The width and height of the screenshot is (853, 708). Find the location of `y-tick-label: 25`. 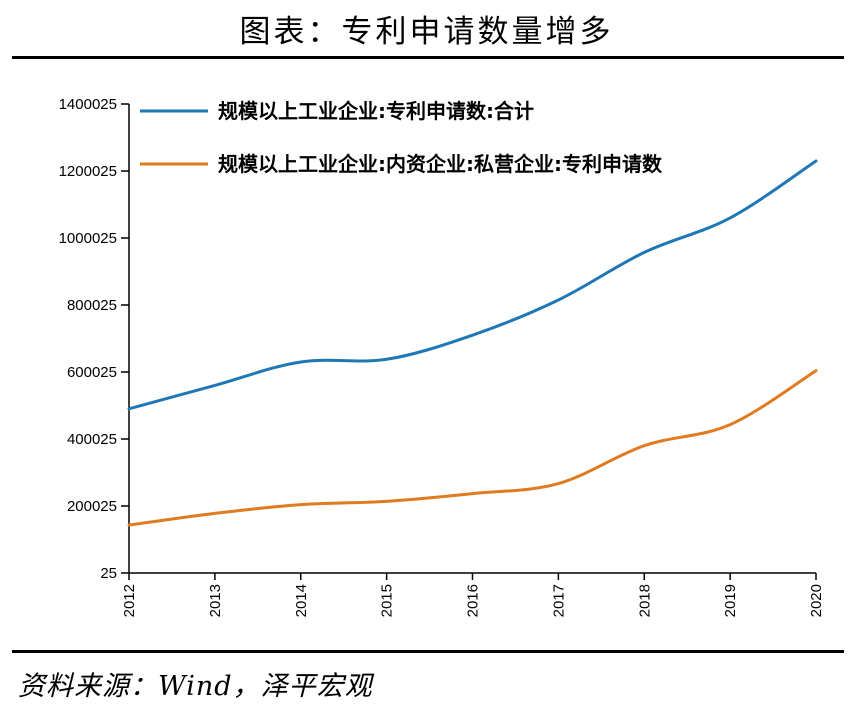

y-tick-label: 25 is located at coordinates (108, 573).